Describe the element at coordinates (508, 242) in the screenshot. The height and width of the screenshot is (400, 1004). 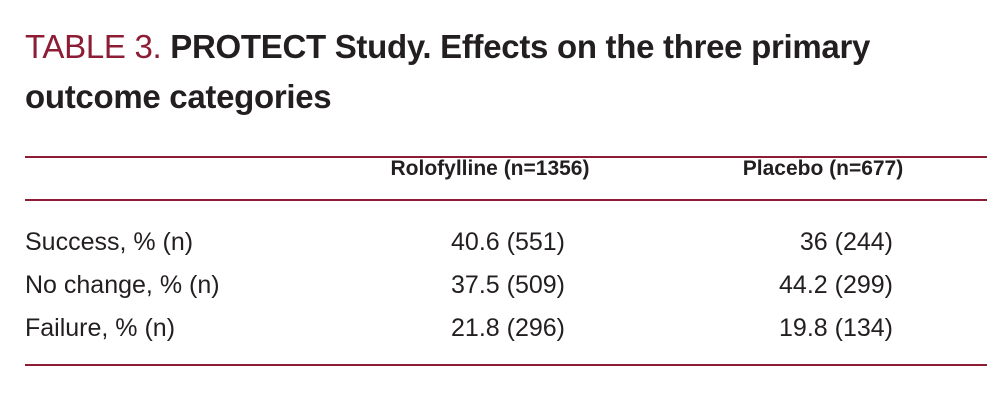
I see `data-cell: 40.6 (551)` at that location.